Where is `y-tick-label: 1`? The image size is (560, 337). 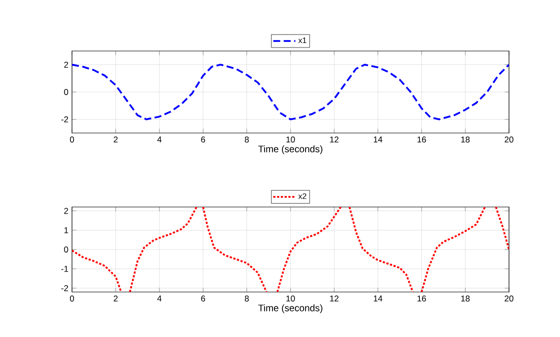
y-tick-label: 1 is located at coordinates (66, 230).